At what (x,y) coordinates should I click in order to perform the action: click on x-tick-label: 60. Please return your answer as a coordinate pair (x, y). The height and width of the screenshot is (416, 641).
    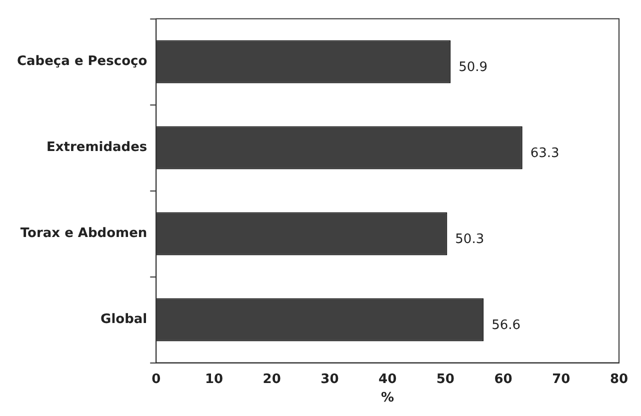
    Looking at the image, I should click on (503, 379).